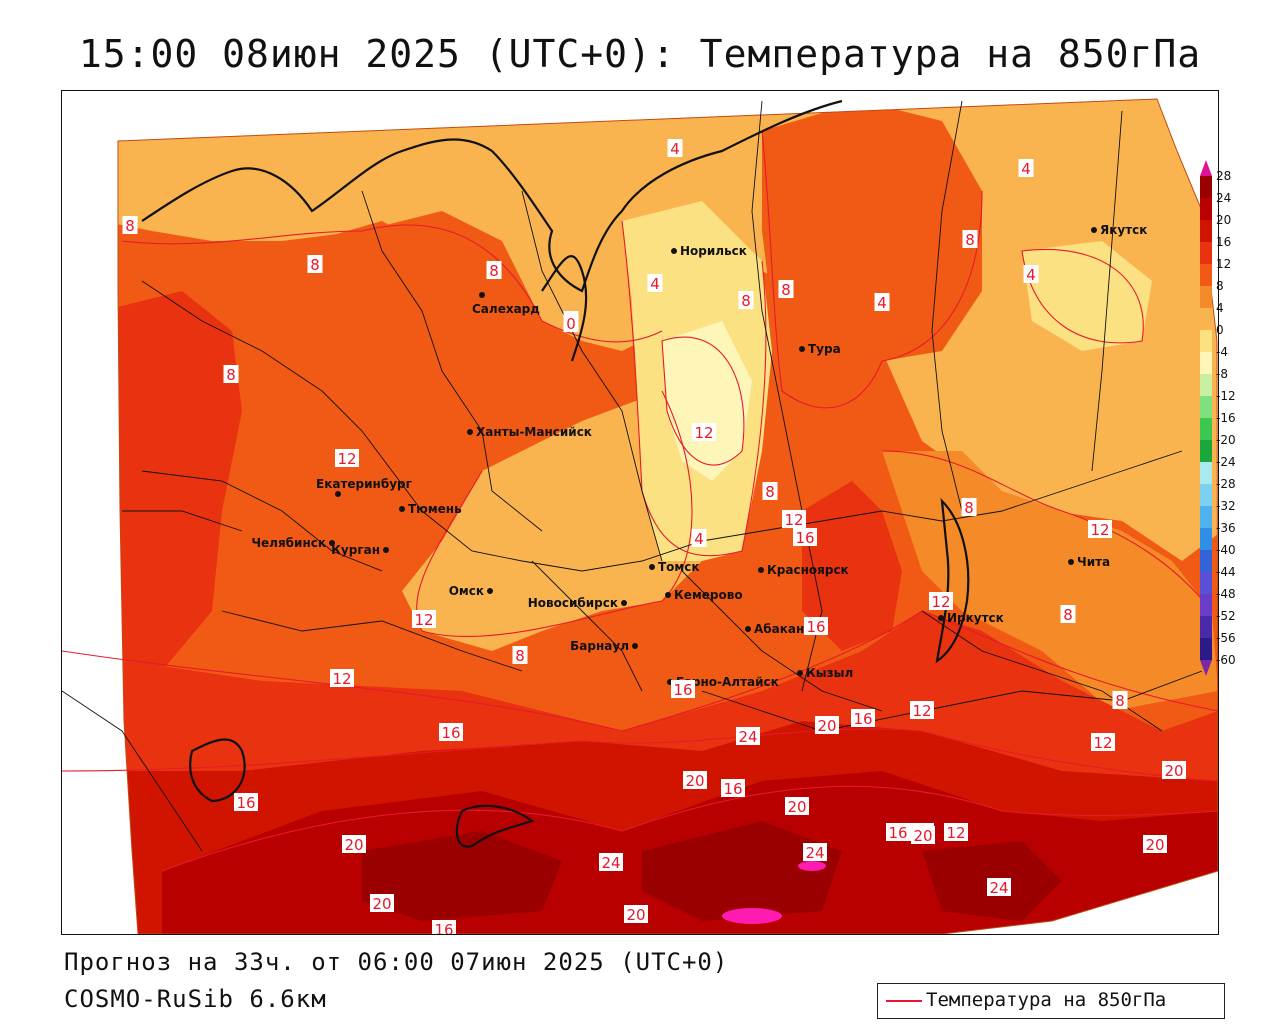  What do you see at coordinates (610, 863) in the screenshot?
I see `isotherm-label: 24` at bounding box center [610, 863].